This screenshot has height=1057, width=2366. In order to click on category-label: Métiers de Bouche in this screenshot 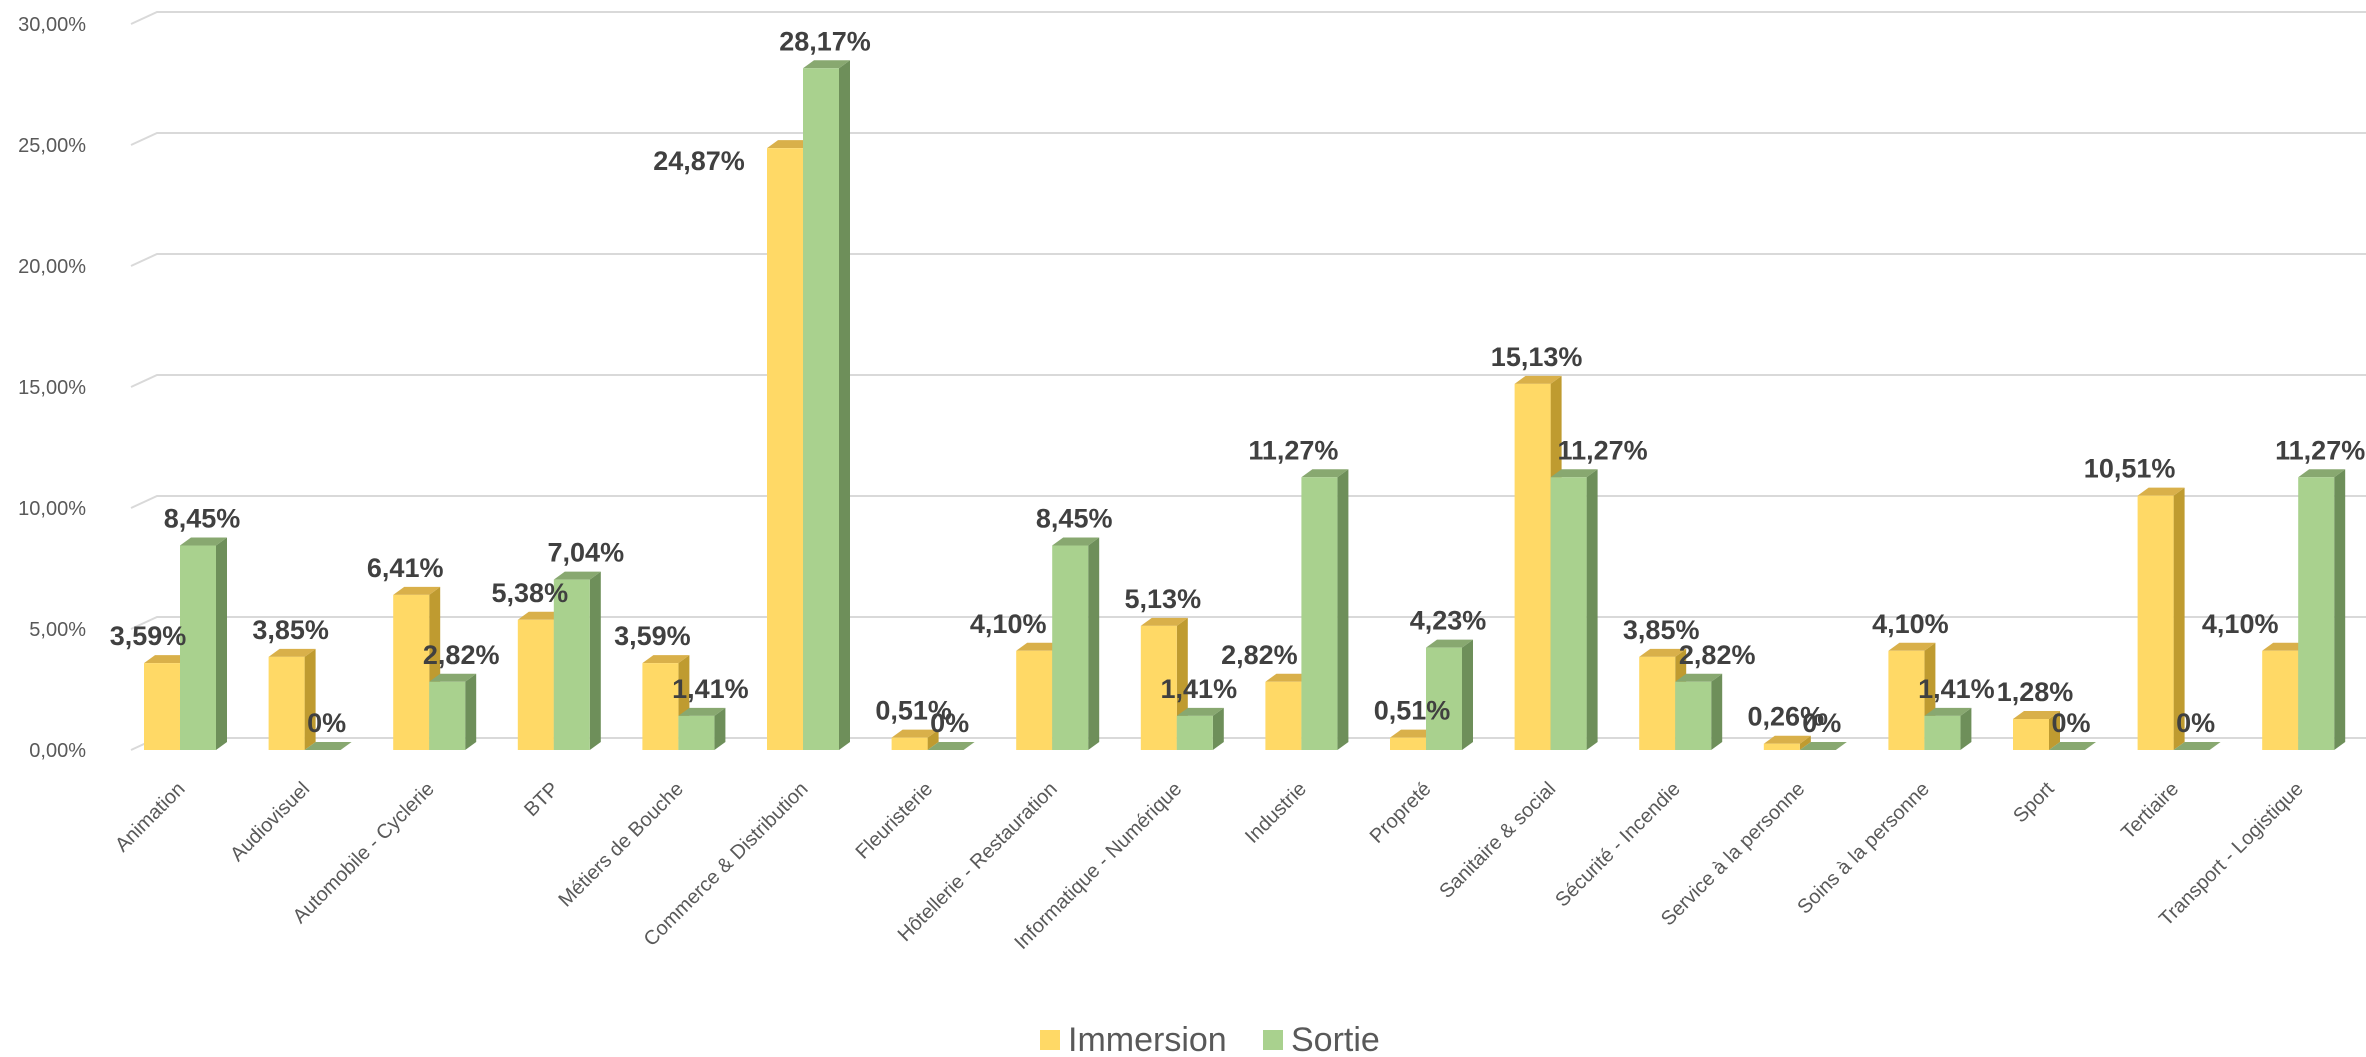, I will do `click(620, 844)`.